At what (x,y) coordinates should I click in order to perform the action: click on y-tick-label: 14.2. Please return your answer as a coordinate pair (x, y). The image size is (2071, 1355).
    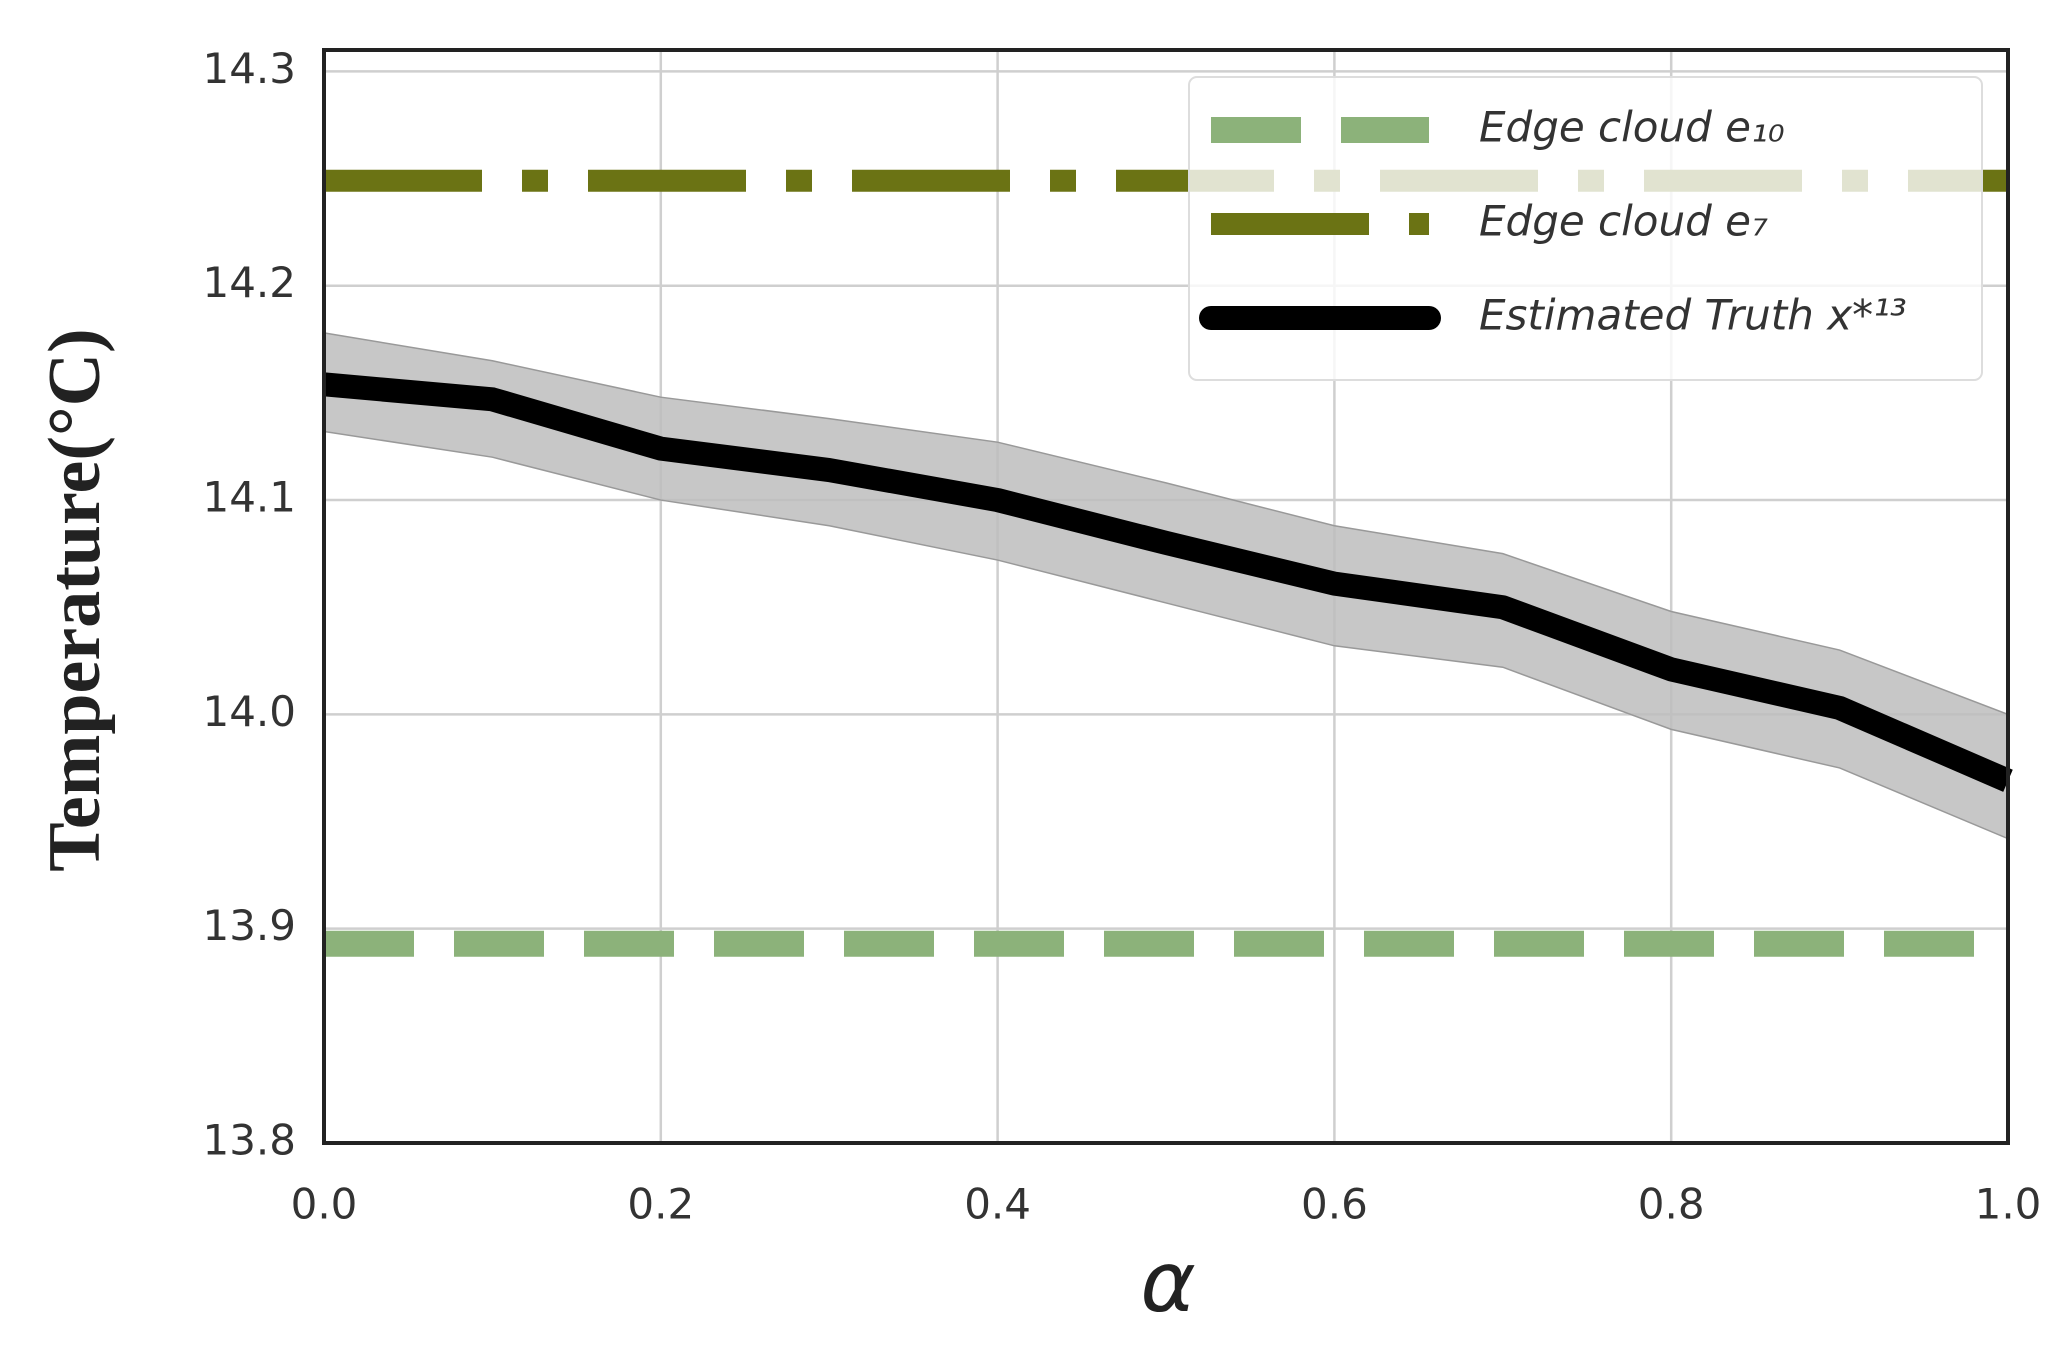
    Looking at the image, I should click on (249, 282).